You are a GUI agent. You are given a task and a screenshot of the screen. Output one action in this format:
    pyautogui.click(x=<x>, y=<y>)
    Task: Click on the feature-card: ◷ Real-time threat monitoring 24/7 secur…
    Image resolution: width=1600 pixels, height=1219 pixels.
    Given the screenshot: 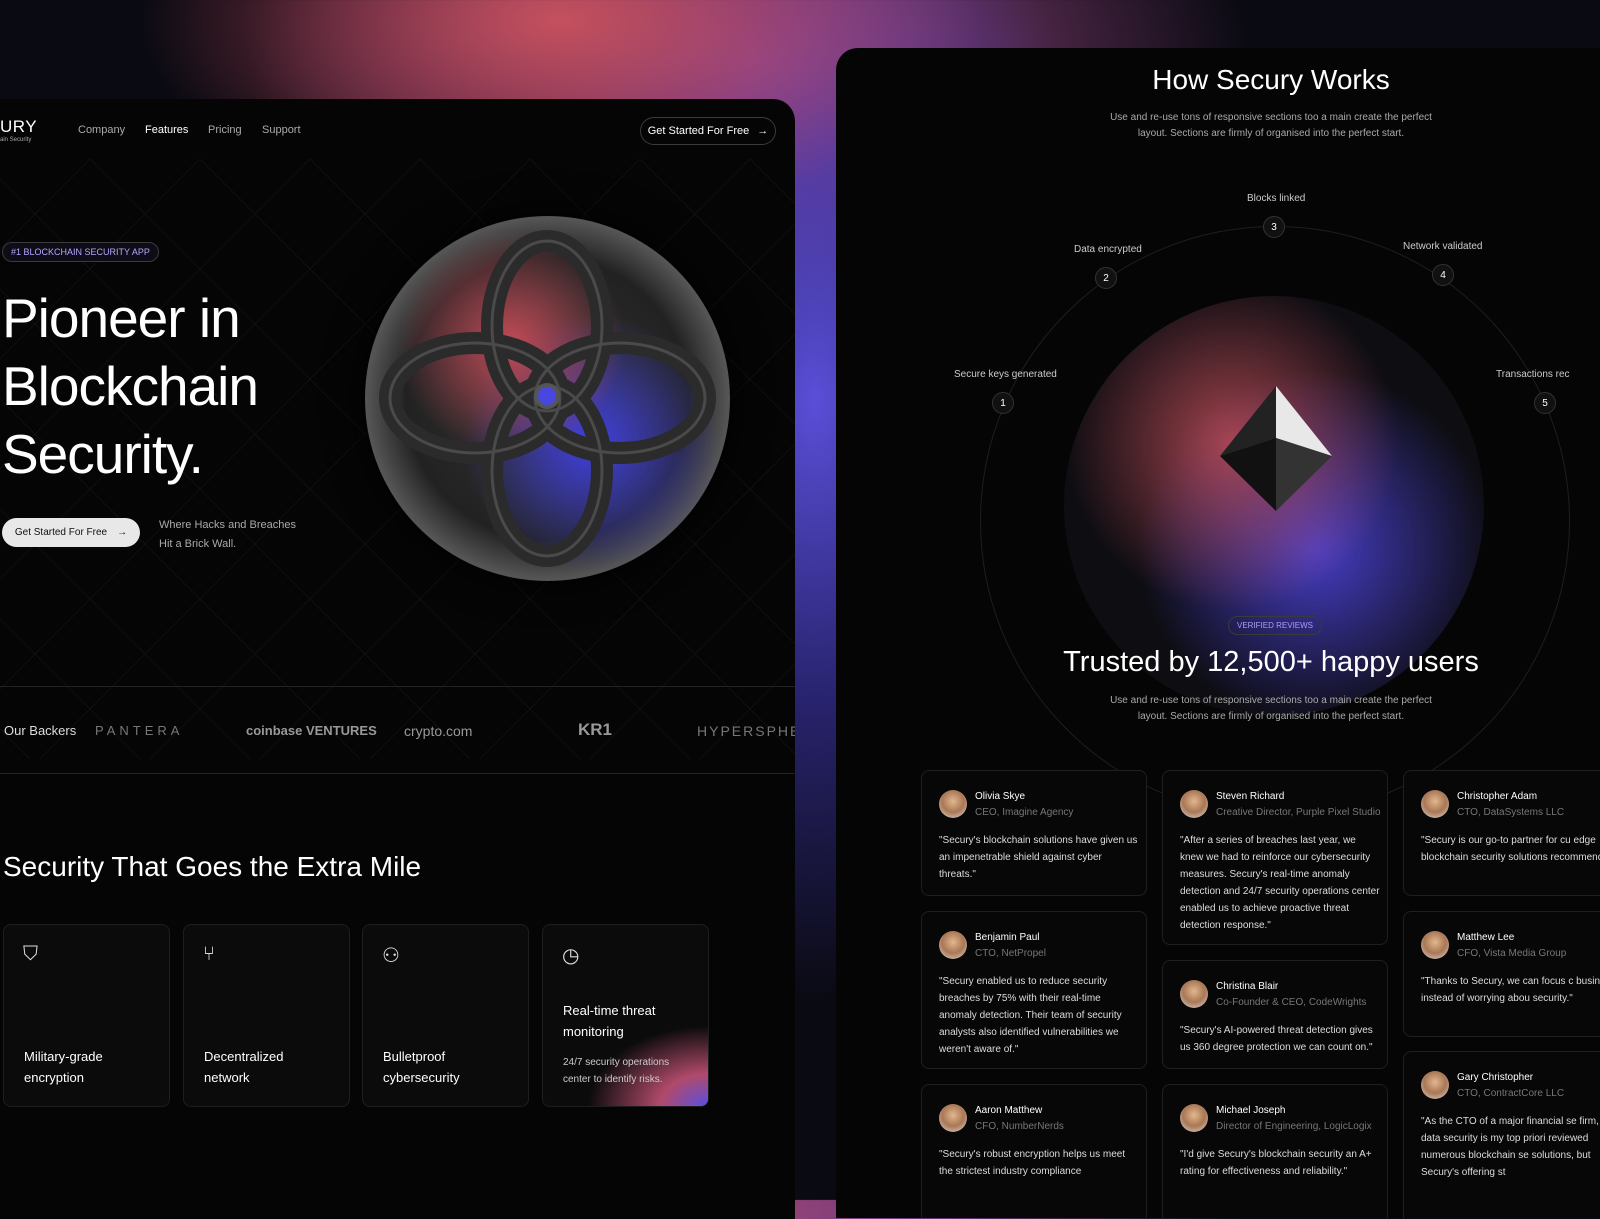 What is the action you would take?
    pyautogui.click(x=625, y=1015)
    